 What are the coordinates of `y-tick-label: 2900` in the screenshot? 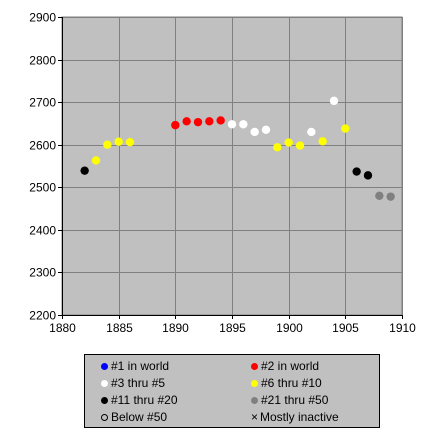 It's located at (42, 18).